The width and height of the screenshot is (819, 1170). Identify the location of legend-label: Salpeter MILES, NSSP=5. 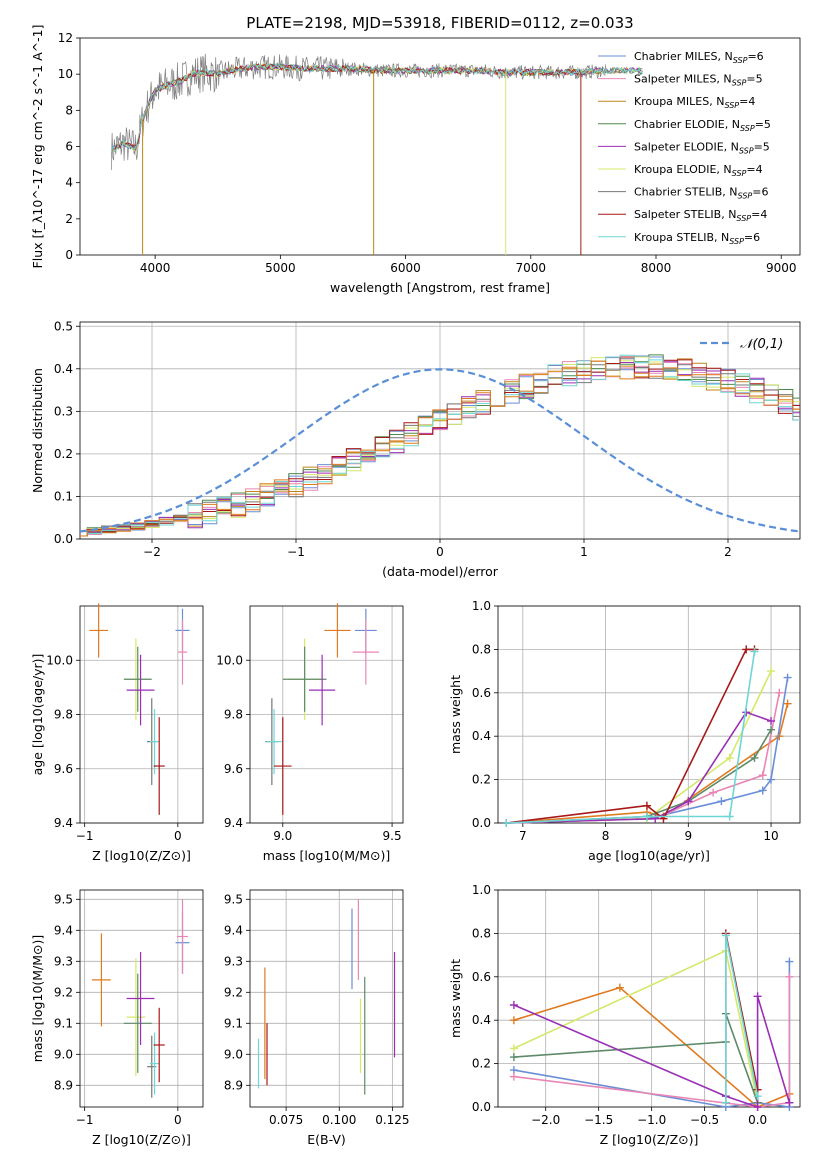
(698, 80).